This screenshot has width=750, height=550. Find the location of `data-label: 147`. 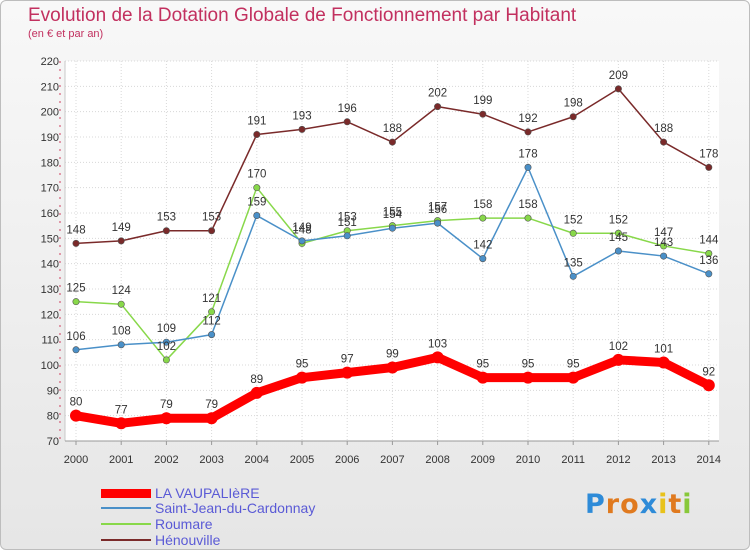

data-label: 147 is located at coordinates (663, 233).